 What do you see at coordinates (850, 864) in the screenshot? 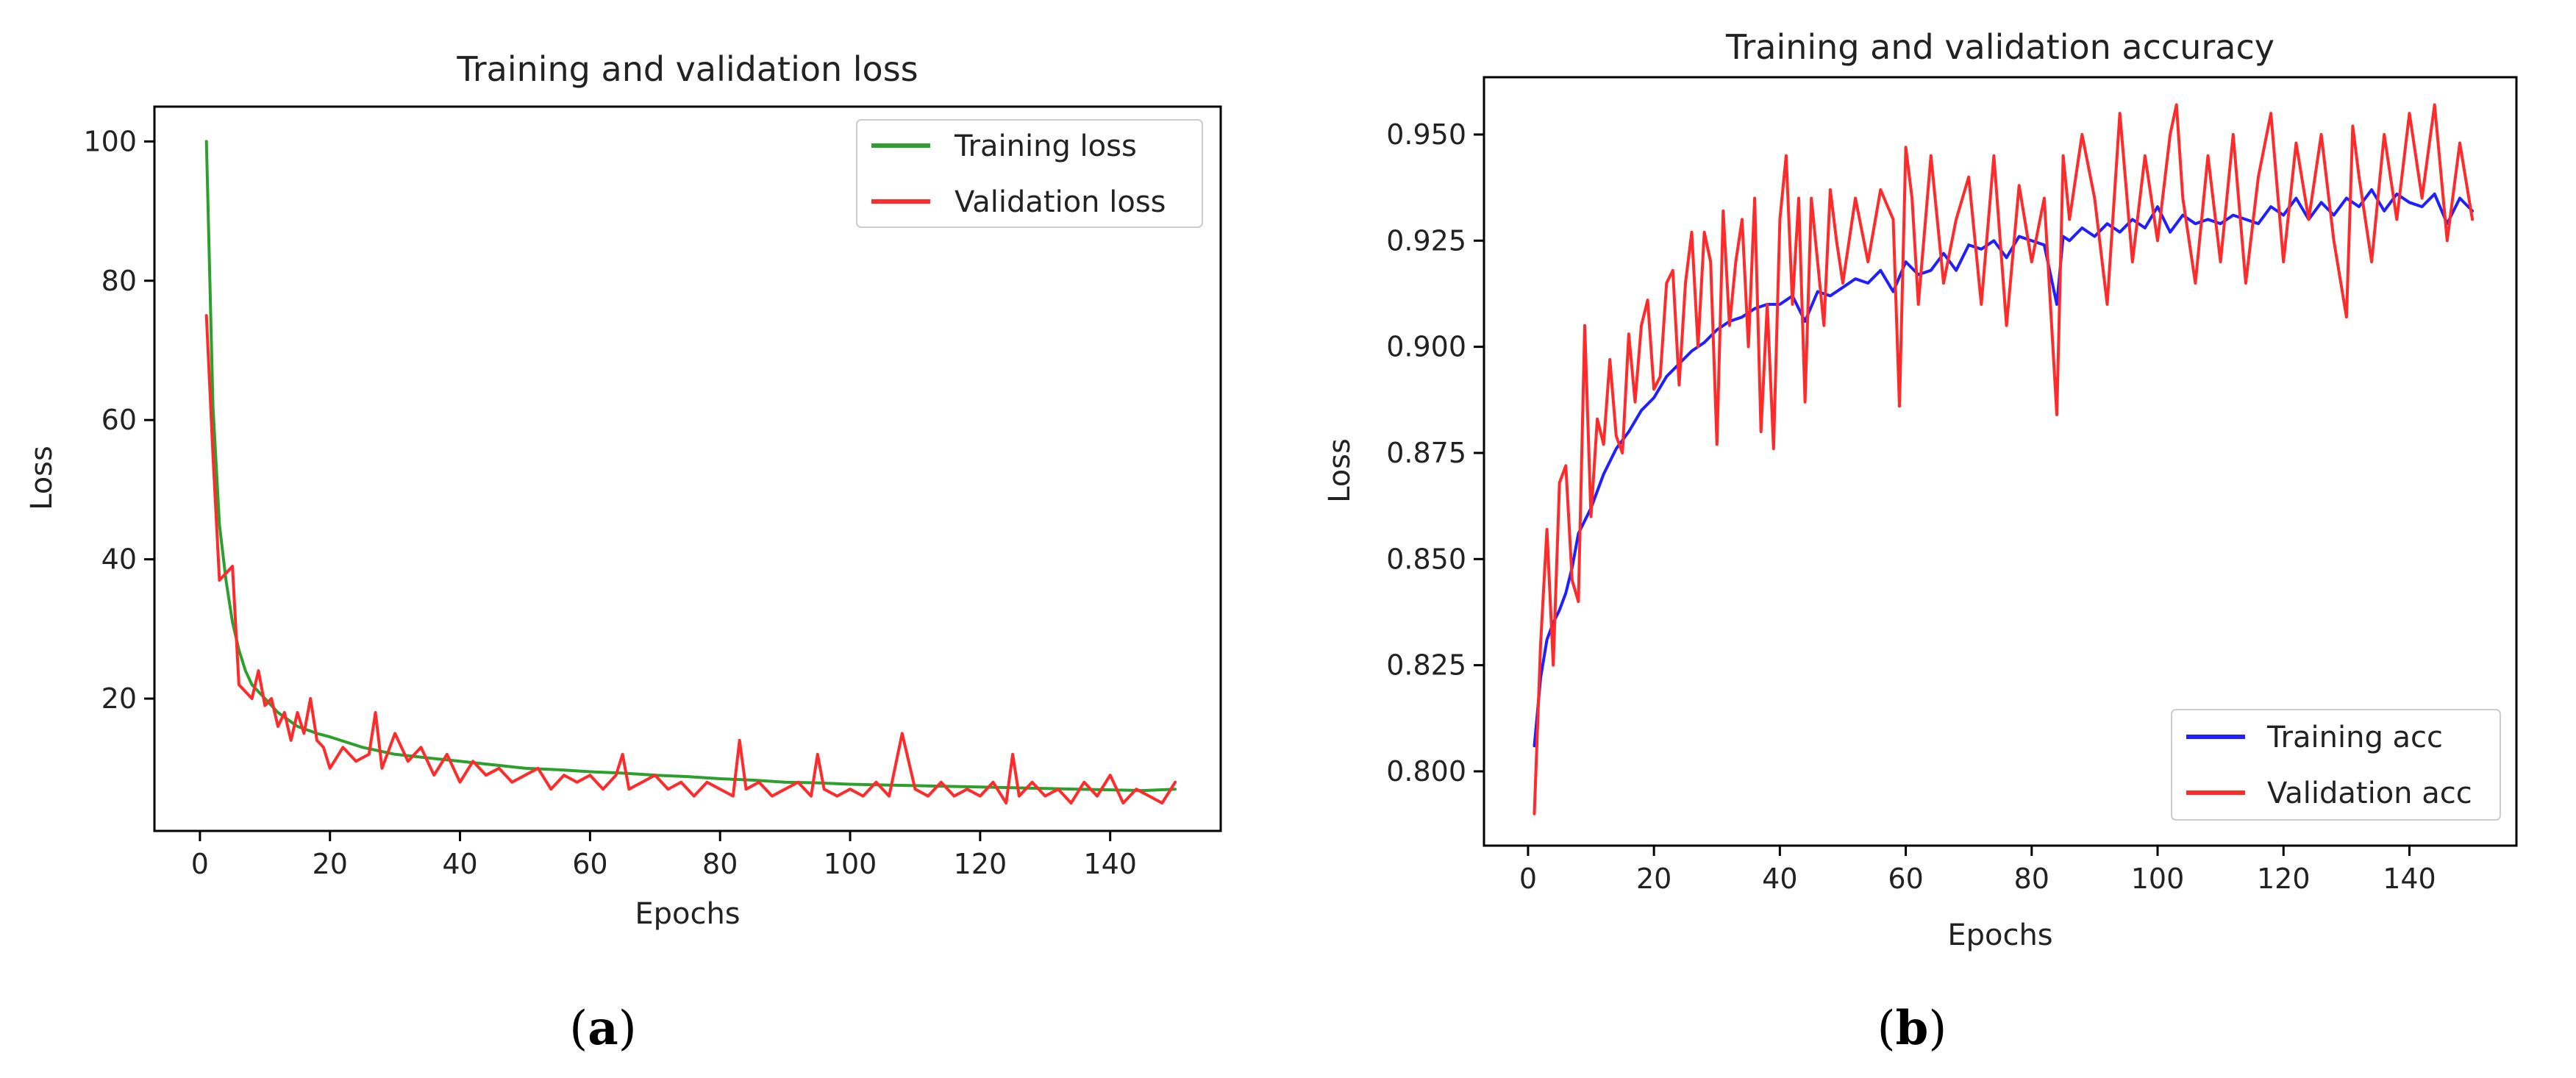
I see `loss-x-tick-label: 100` at bounding box center [850, 864].